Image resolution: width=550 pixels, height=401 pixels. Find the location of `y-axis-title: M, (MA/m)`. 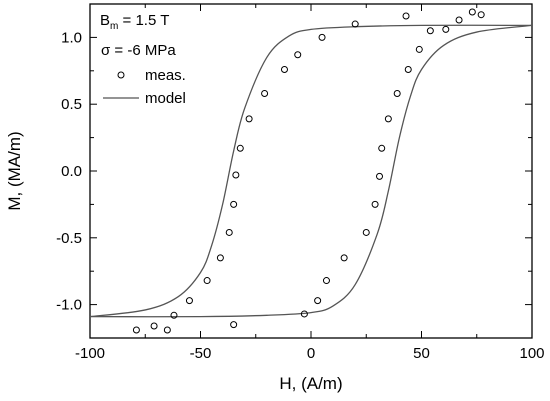

y-axis-title: M, (MA/m) is located at coordinates (14, 170).